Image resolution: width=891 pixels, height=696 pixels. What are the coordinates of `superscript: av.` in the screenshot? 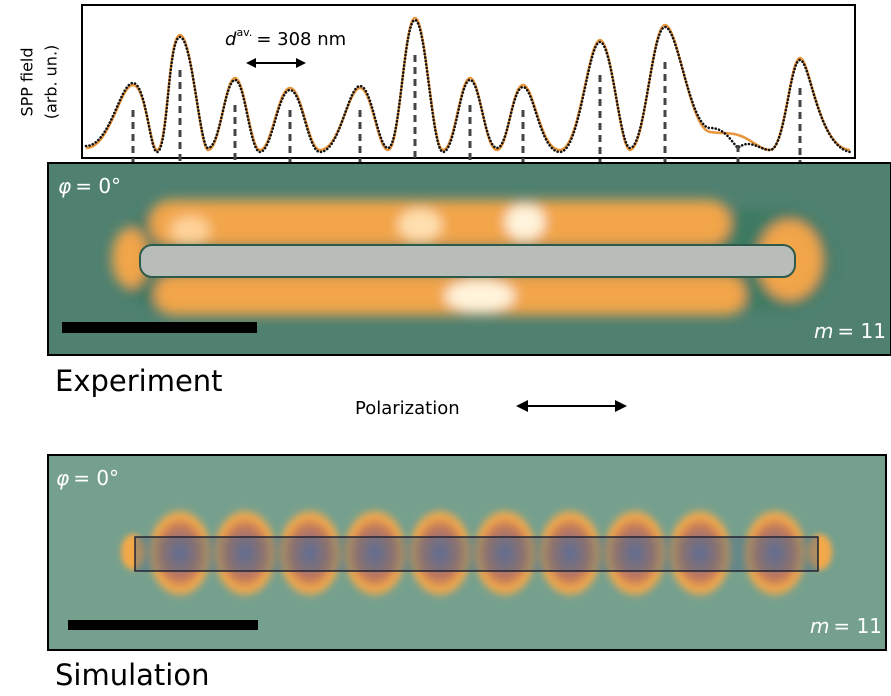 It's located at (244, 32).